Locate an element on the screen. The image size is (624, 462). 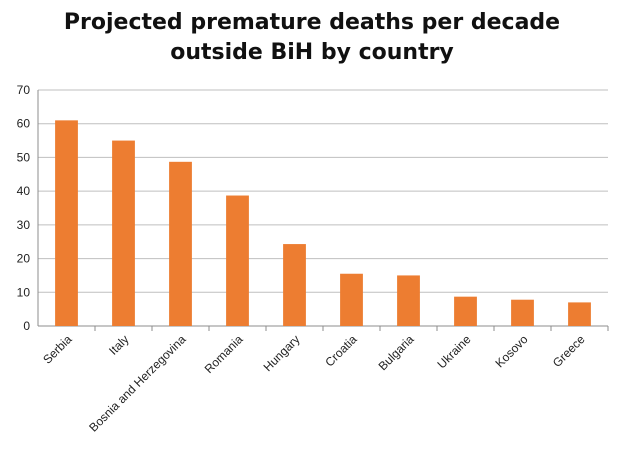
x-tick-label-italy: Italy is located at coordinates (118, 344).